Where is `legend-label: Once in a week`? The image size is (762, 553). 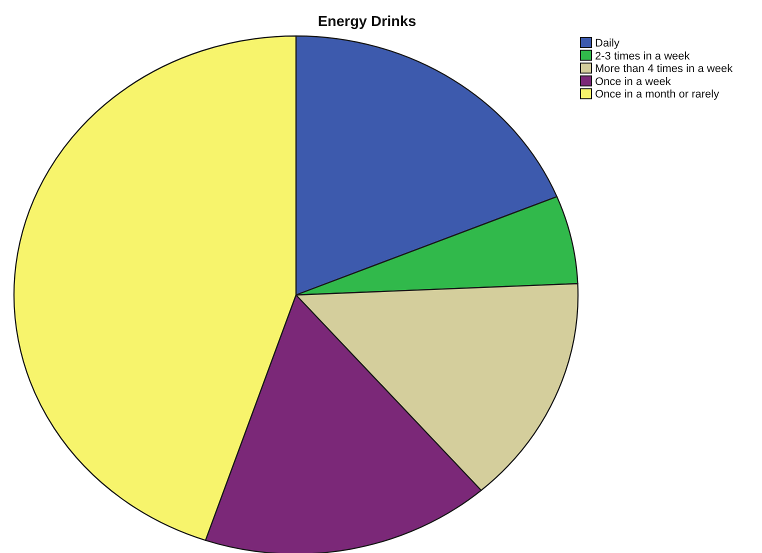 legend-label: Once in a week is located at coordinates (633, 82).